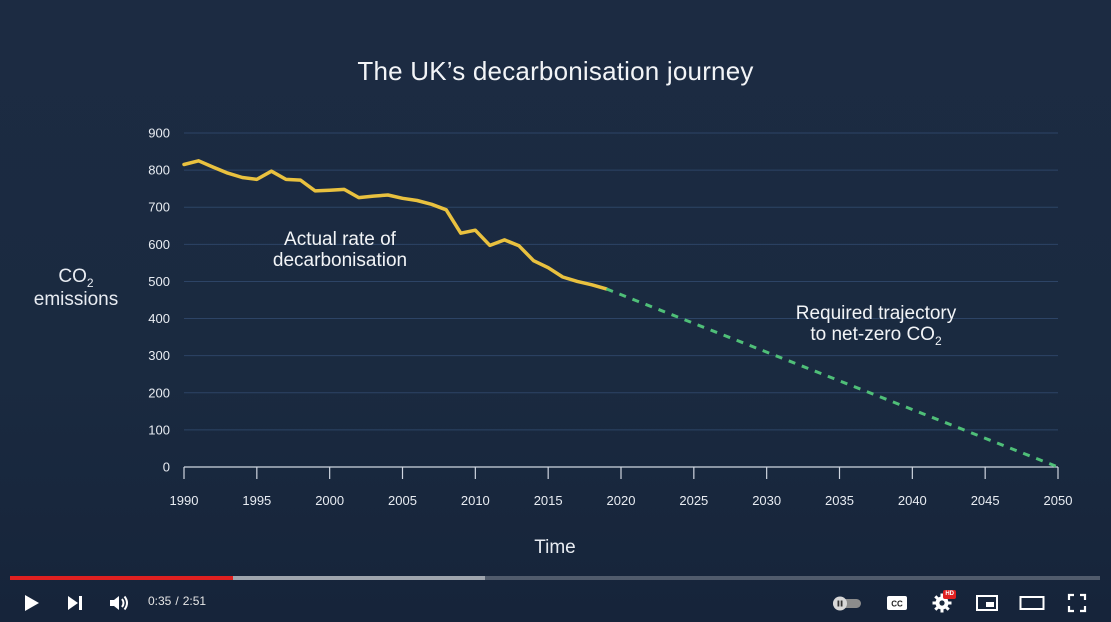 The width and height of the screenshot is (1111, 622). I want to click on y-tick-label-800: 800, so click(159, 170).